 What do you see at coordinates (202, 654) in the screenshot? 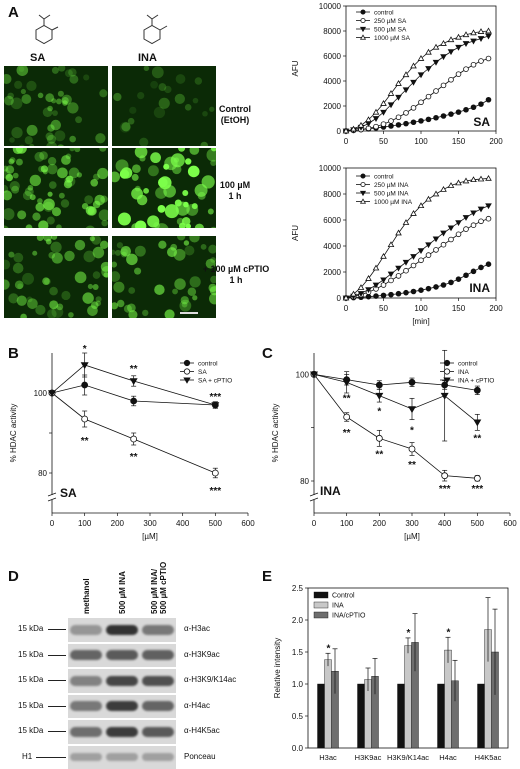
I see `antibody-label: α-H3K9ac` at bounding box center [202, 654].